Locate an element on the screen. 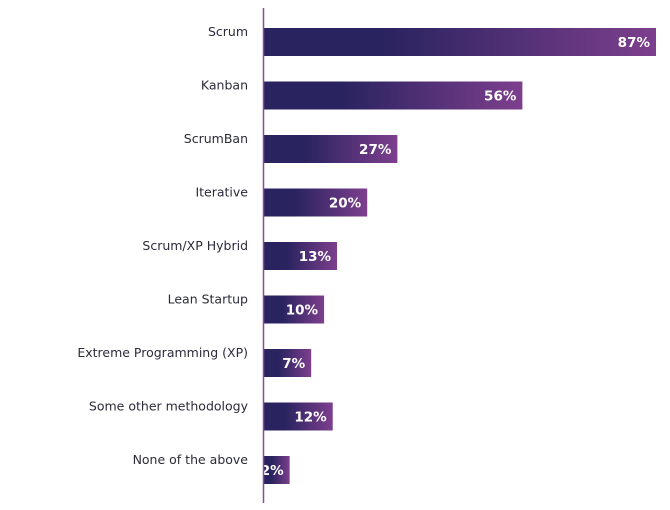 The height and width of the screenshot is (510, 670). category-label: Kanban is located at coordinates (224, 85).